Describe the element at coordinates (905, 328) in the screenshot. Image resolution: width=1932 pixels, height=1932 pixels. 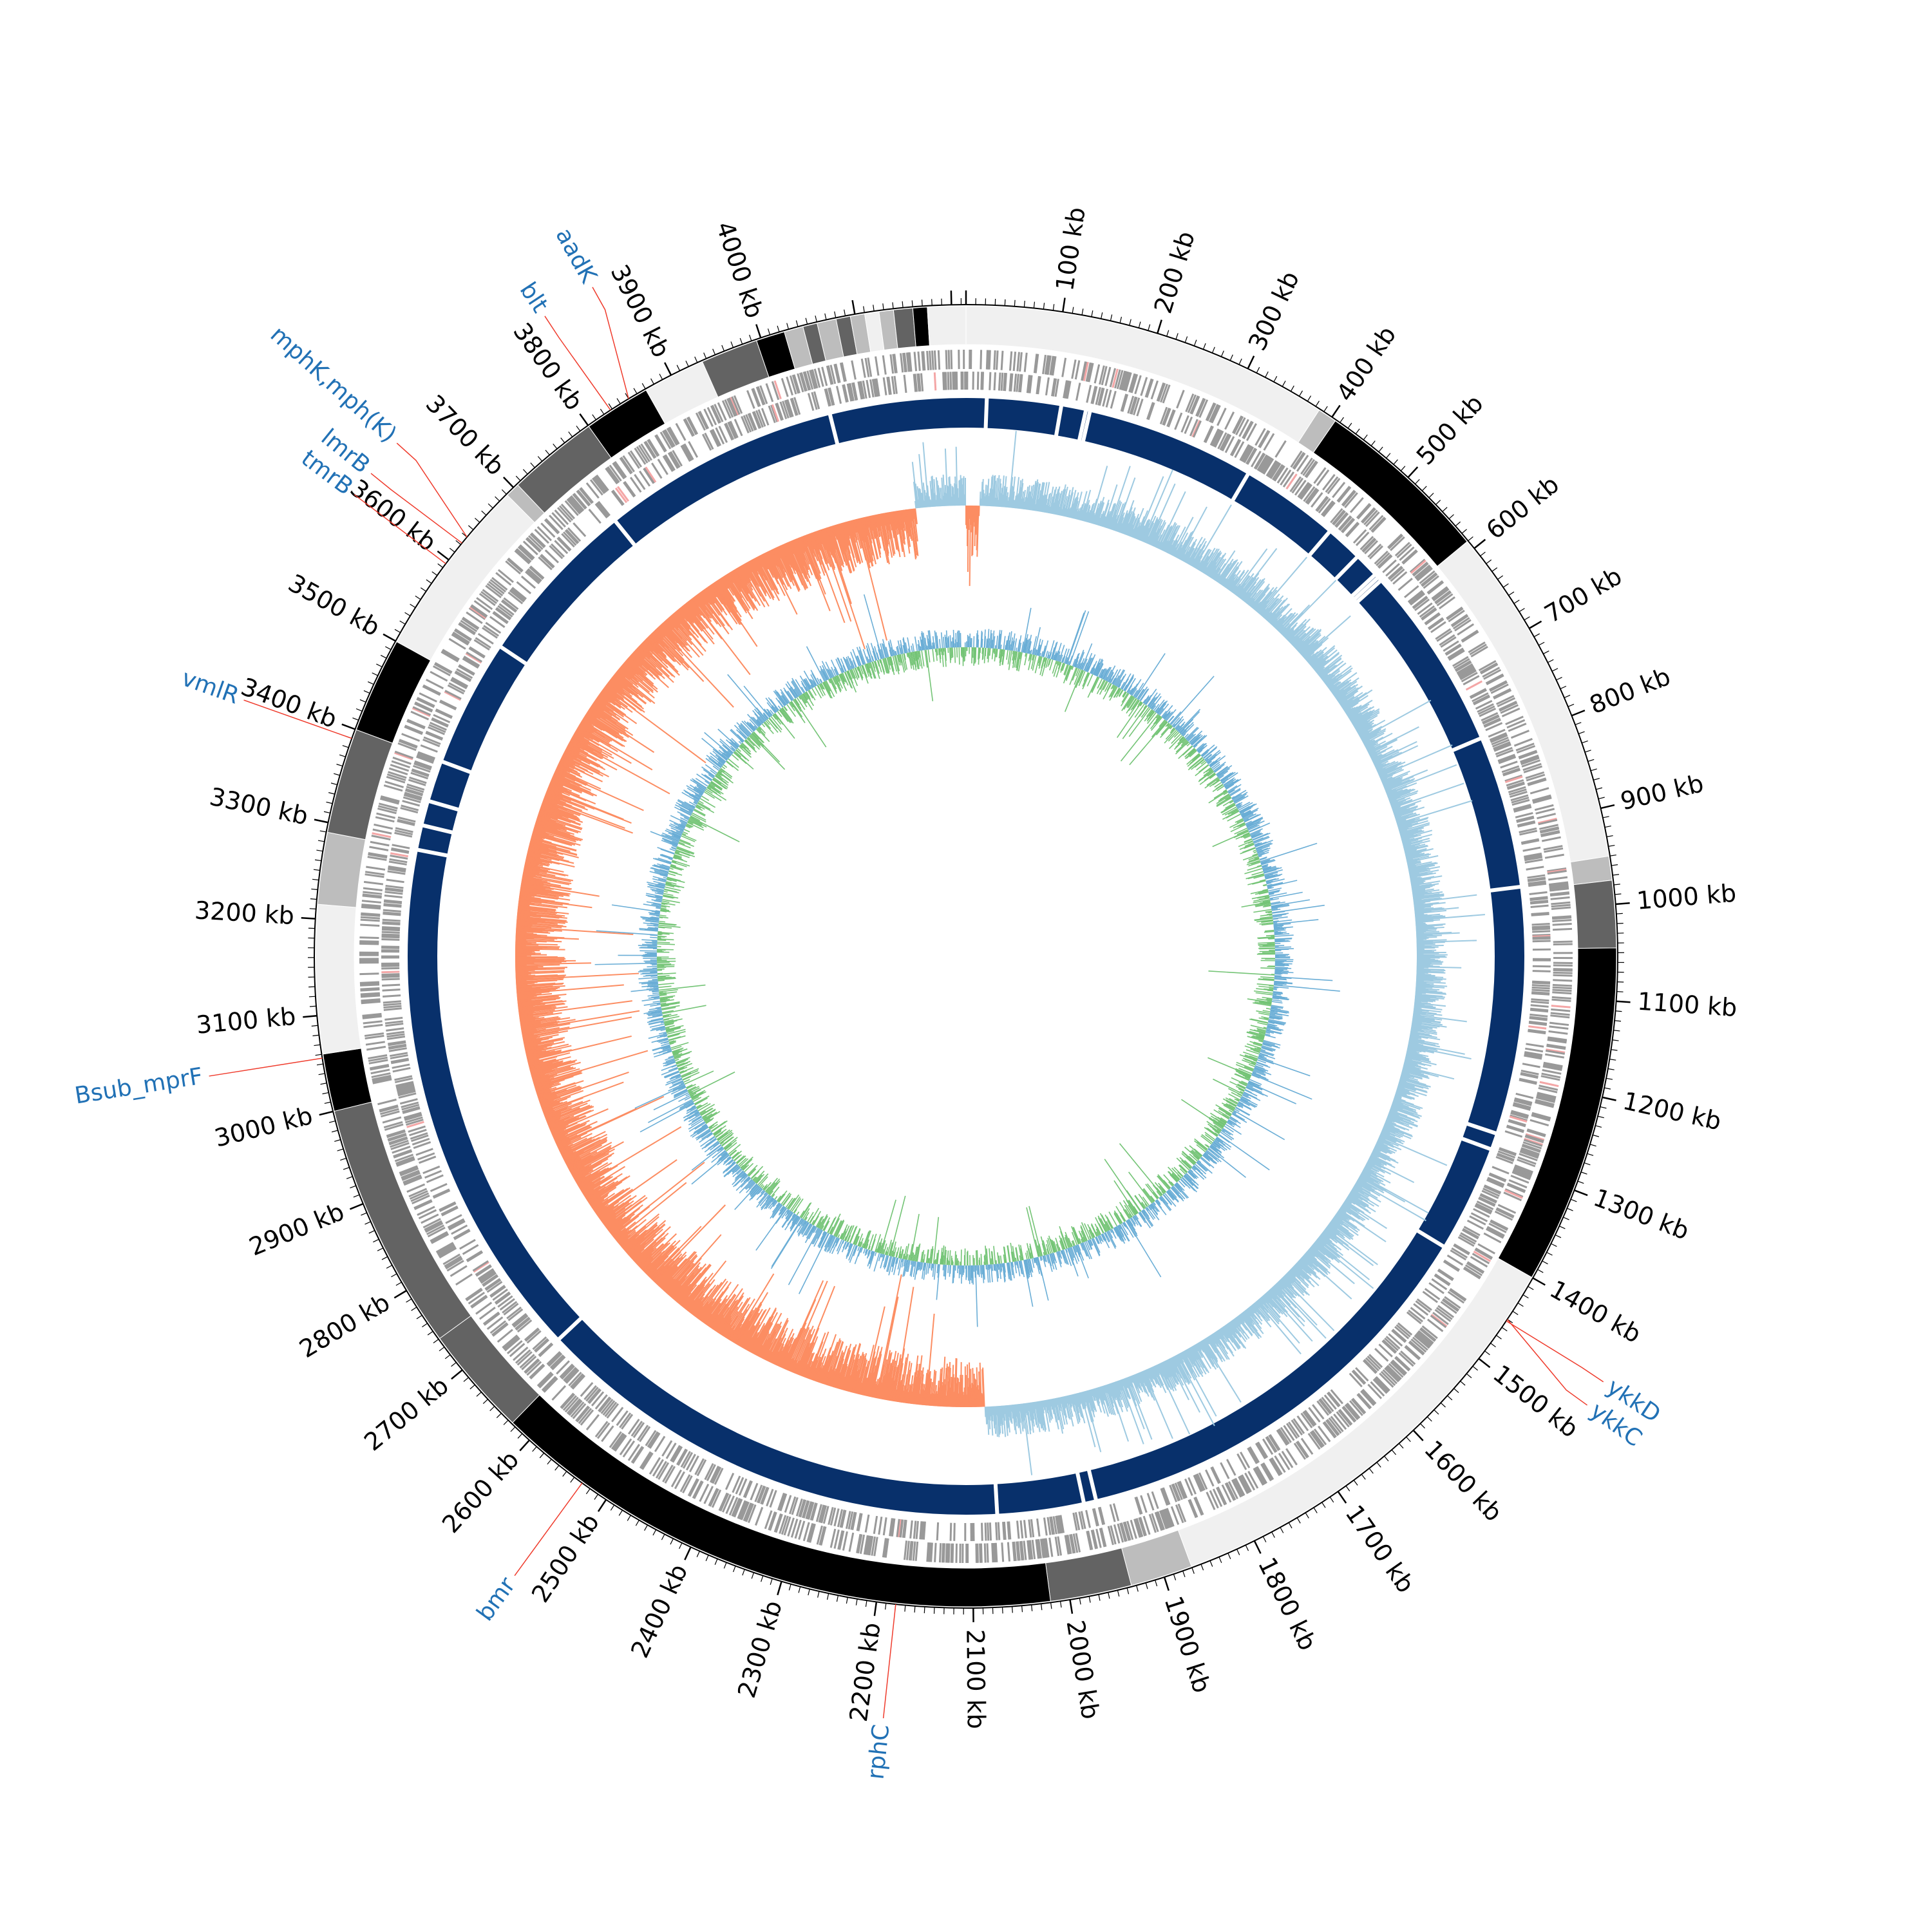
I see `contig-segment` at that location.